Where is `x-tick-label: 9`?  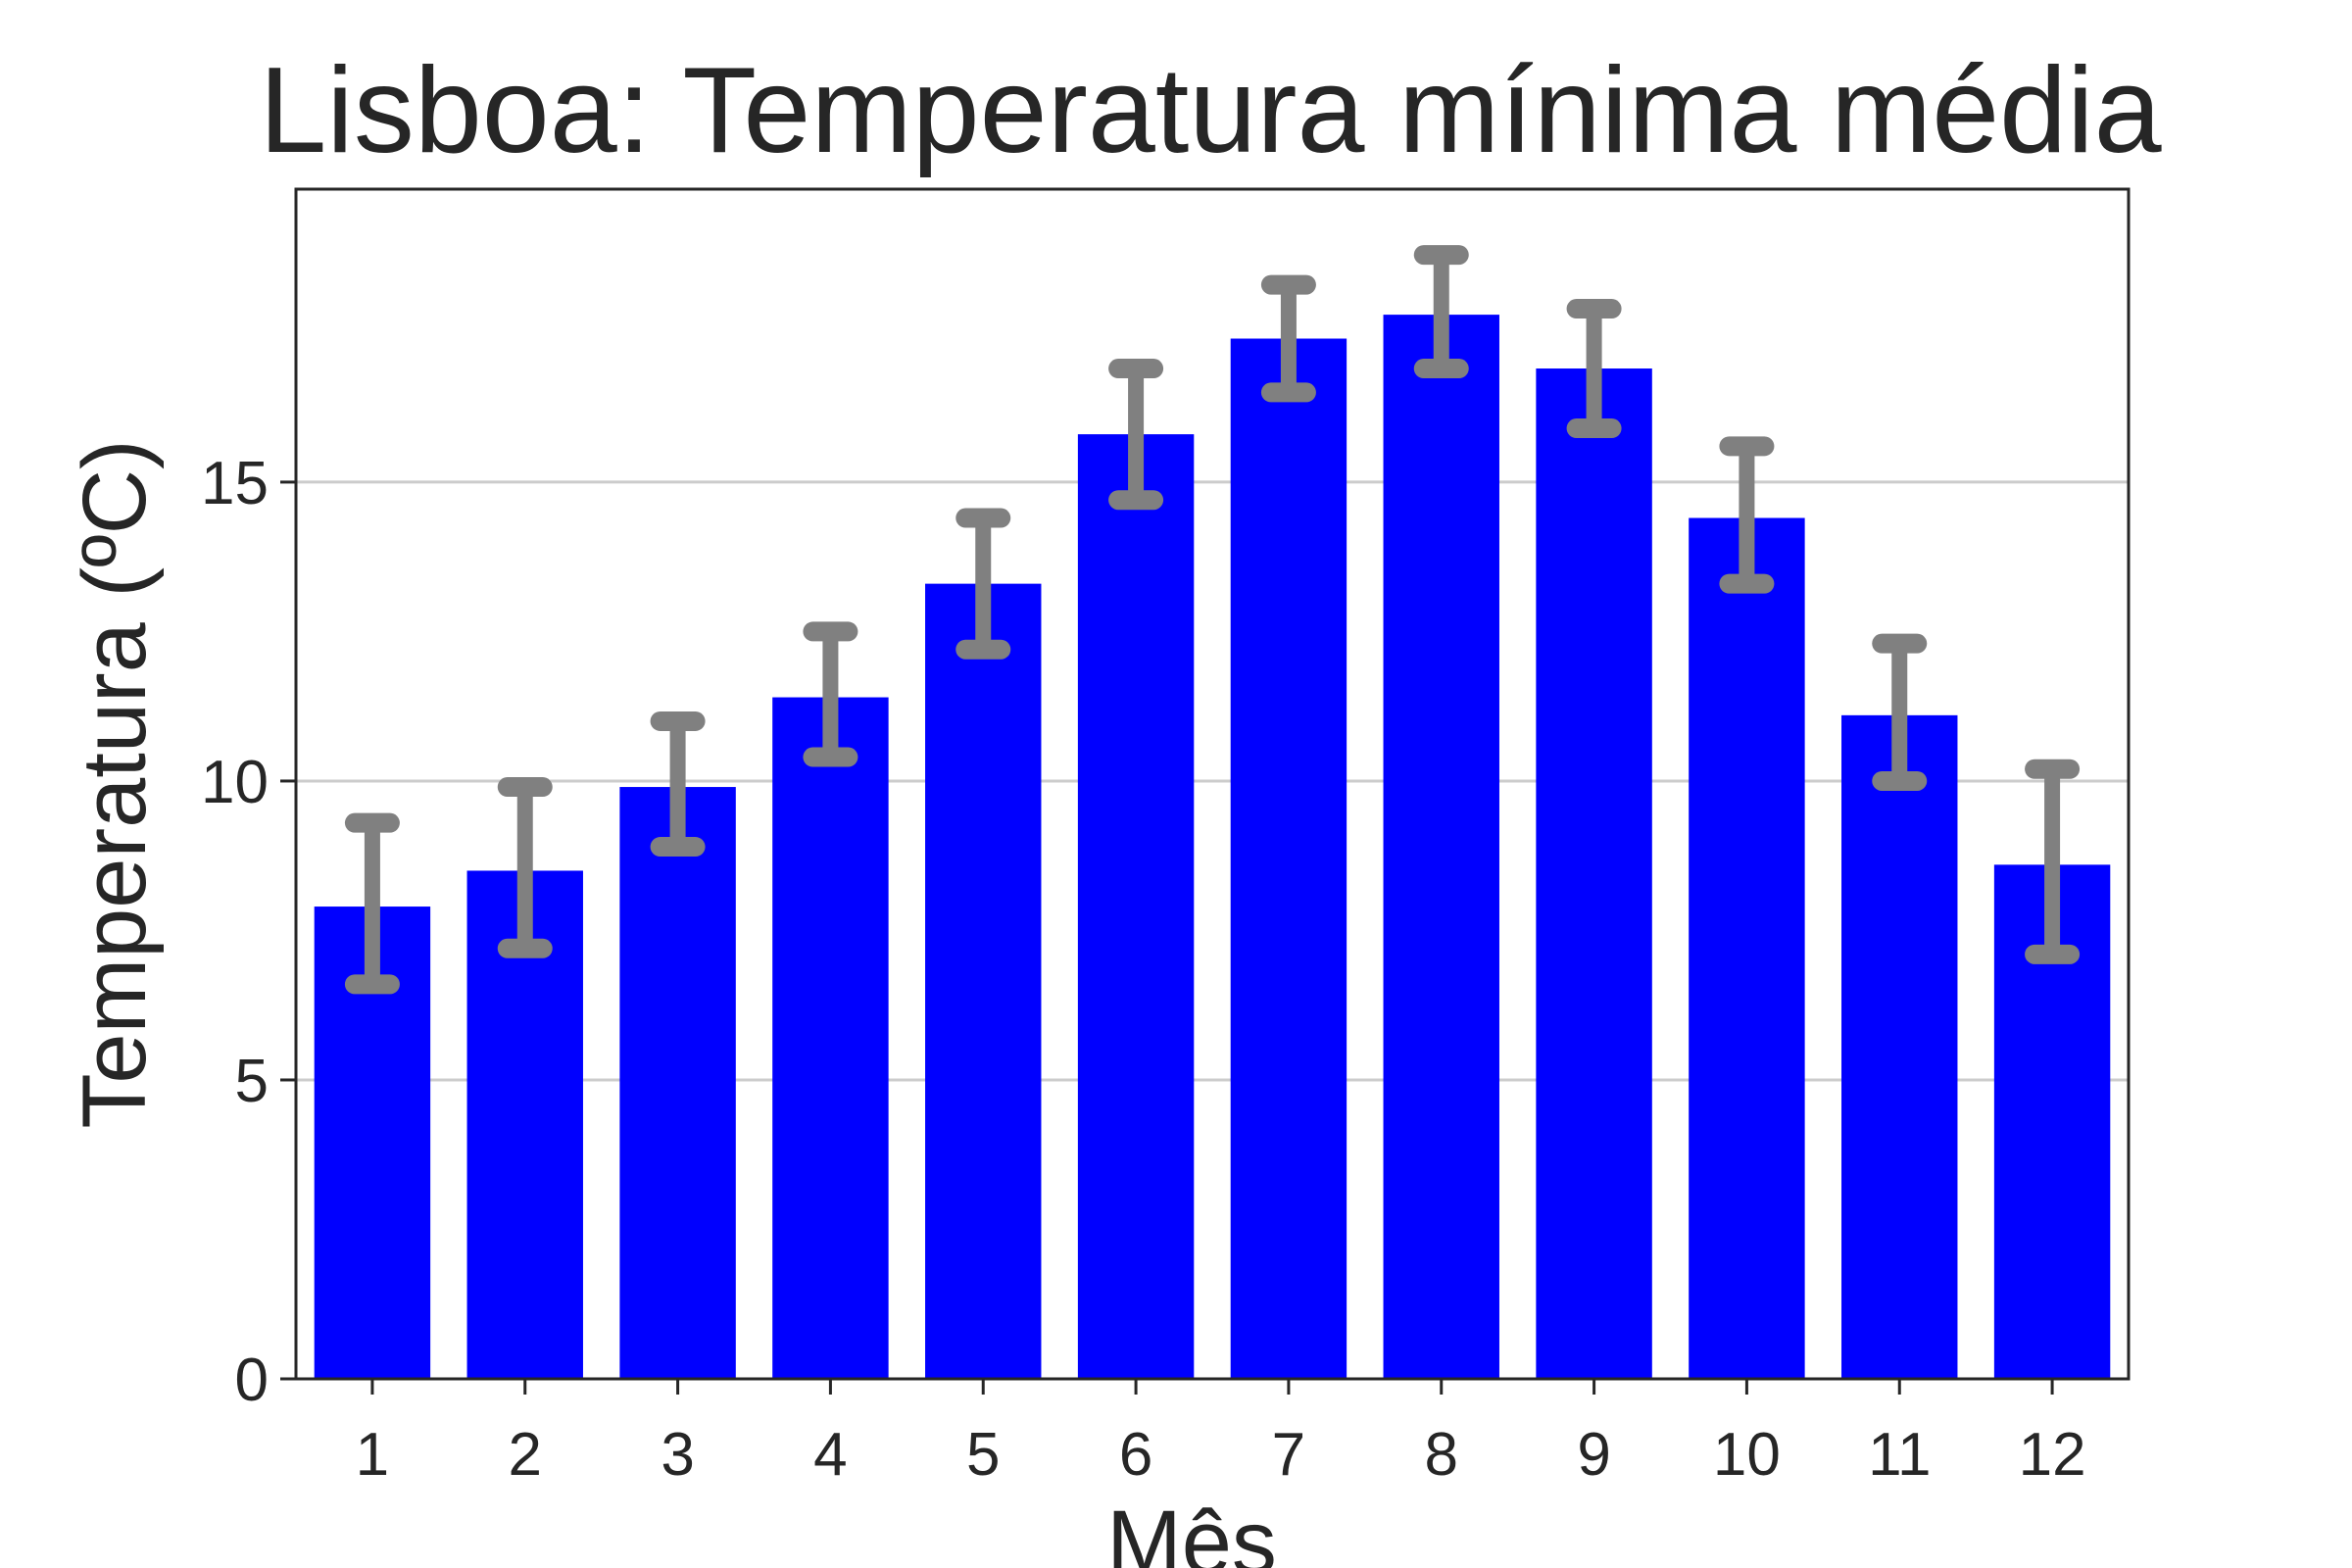
x-tick-label: 9 is located at coordinates (1593, 1455).